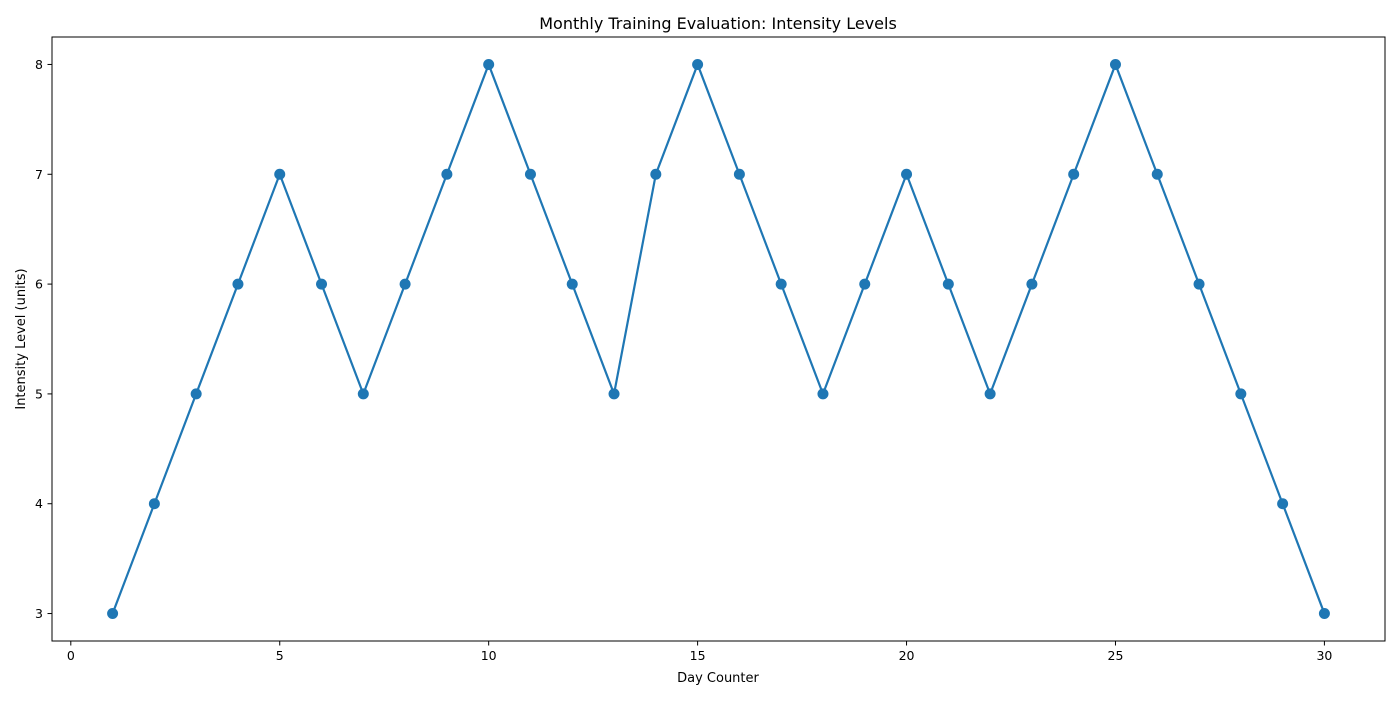  I want to click on y-tick-label: 4, so click(39, 503).